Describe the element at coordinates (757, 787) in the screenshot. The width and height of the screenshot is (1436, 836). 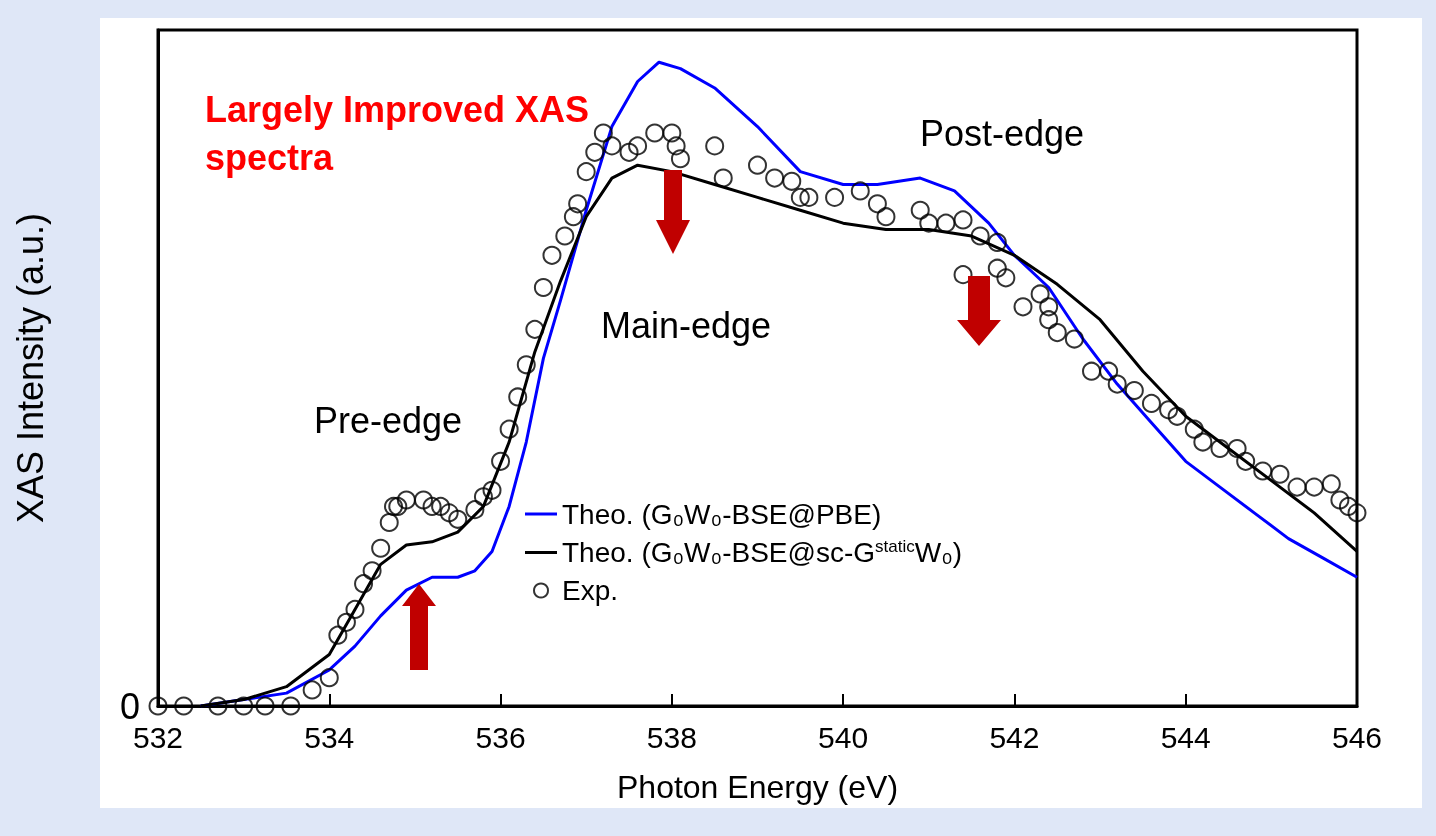
I see `x-axis-title: Photon Energy (eV)` at that location.